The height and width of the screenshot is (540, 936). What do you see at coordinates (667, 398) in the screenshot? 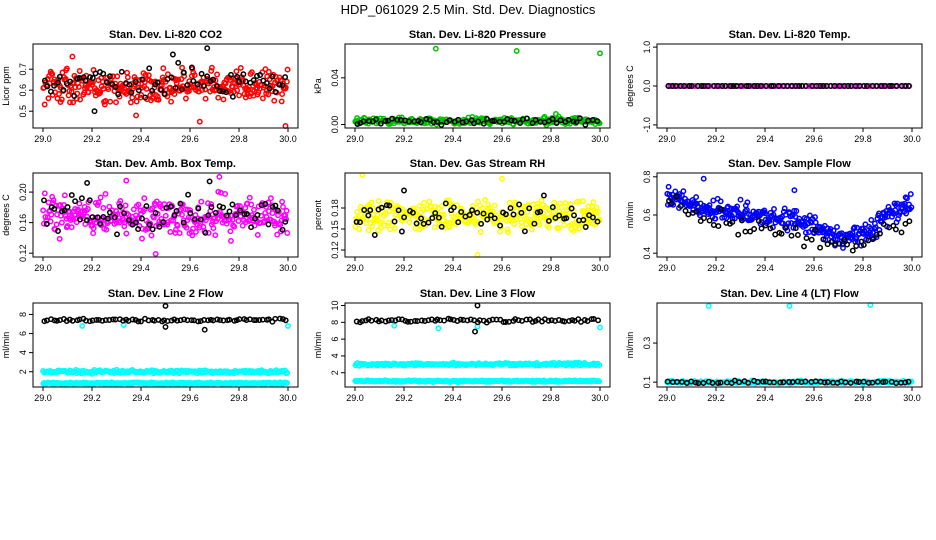
I see `x-tick-label: 29.0` at bounding box center [667, 398].